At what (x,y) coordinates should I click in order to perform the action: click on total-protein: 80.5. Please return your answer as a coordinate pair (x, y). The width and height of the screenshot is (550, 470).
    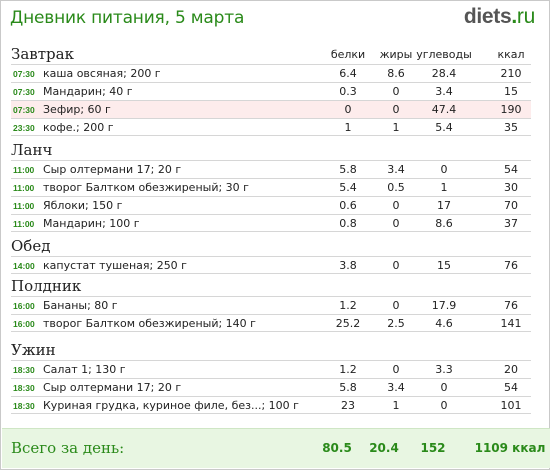
    Looking at the image, I should click on (337, 448).